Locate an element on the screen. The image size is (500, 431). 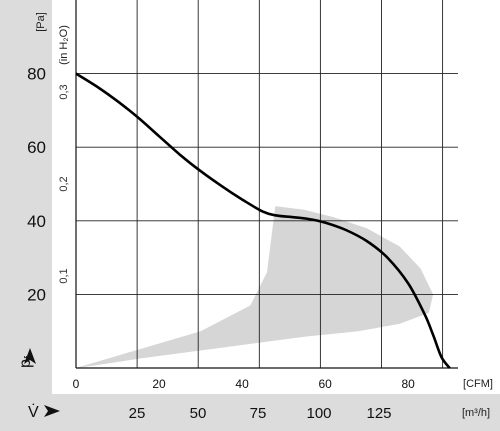
x-tick-label: 20 is located at coordinates (159, 384).